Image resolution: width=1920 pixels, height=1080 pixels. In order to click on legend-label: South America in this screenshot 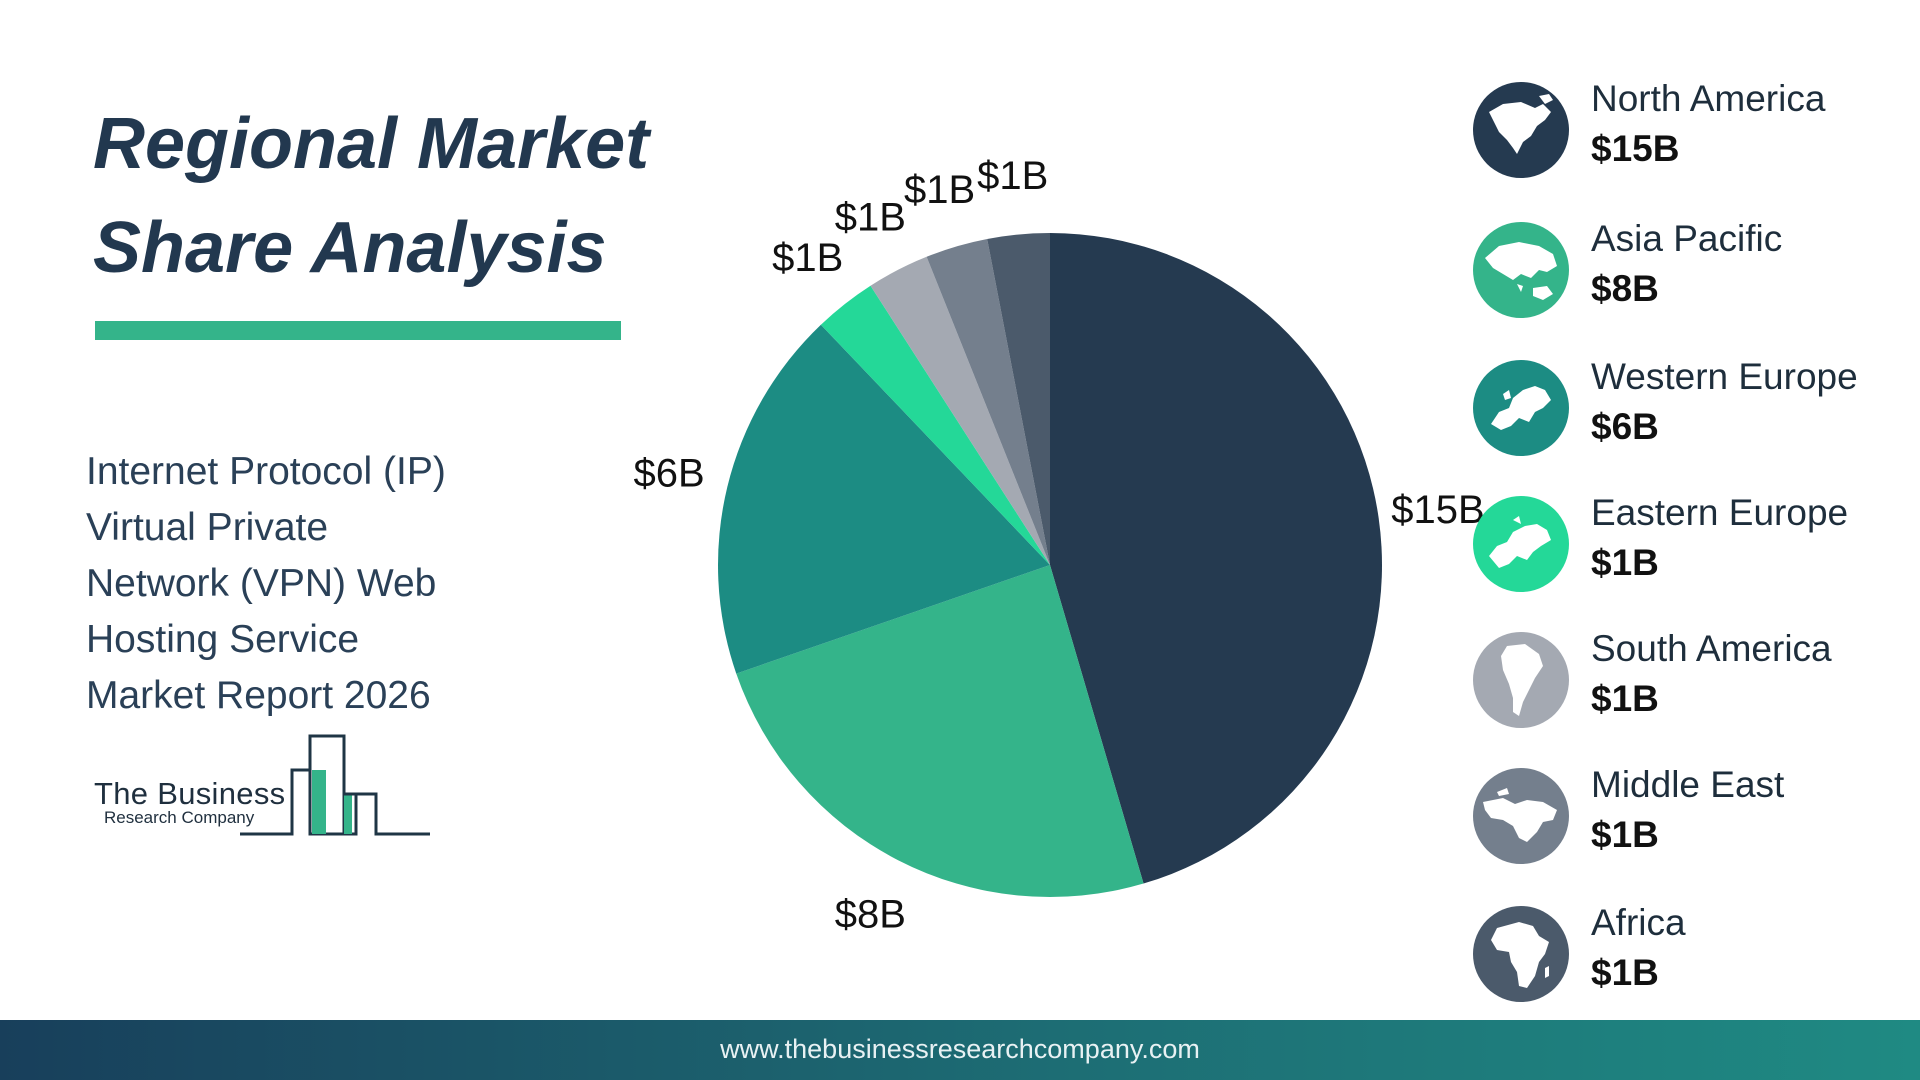, I will do `click(1711, 648)`.